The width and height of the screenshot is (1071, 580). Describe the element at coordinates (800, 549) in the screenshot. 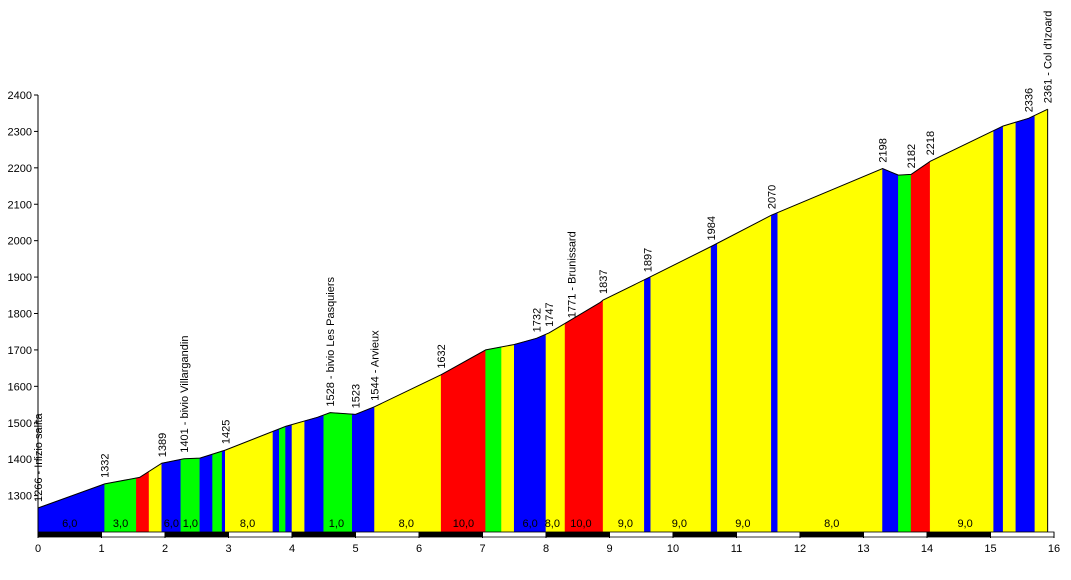

I see `x-tick-label: 12` at that location.